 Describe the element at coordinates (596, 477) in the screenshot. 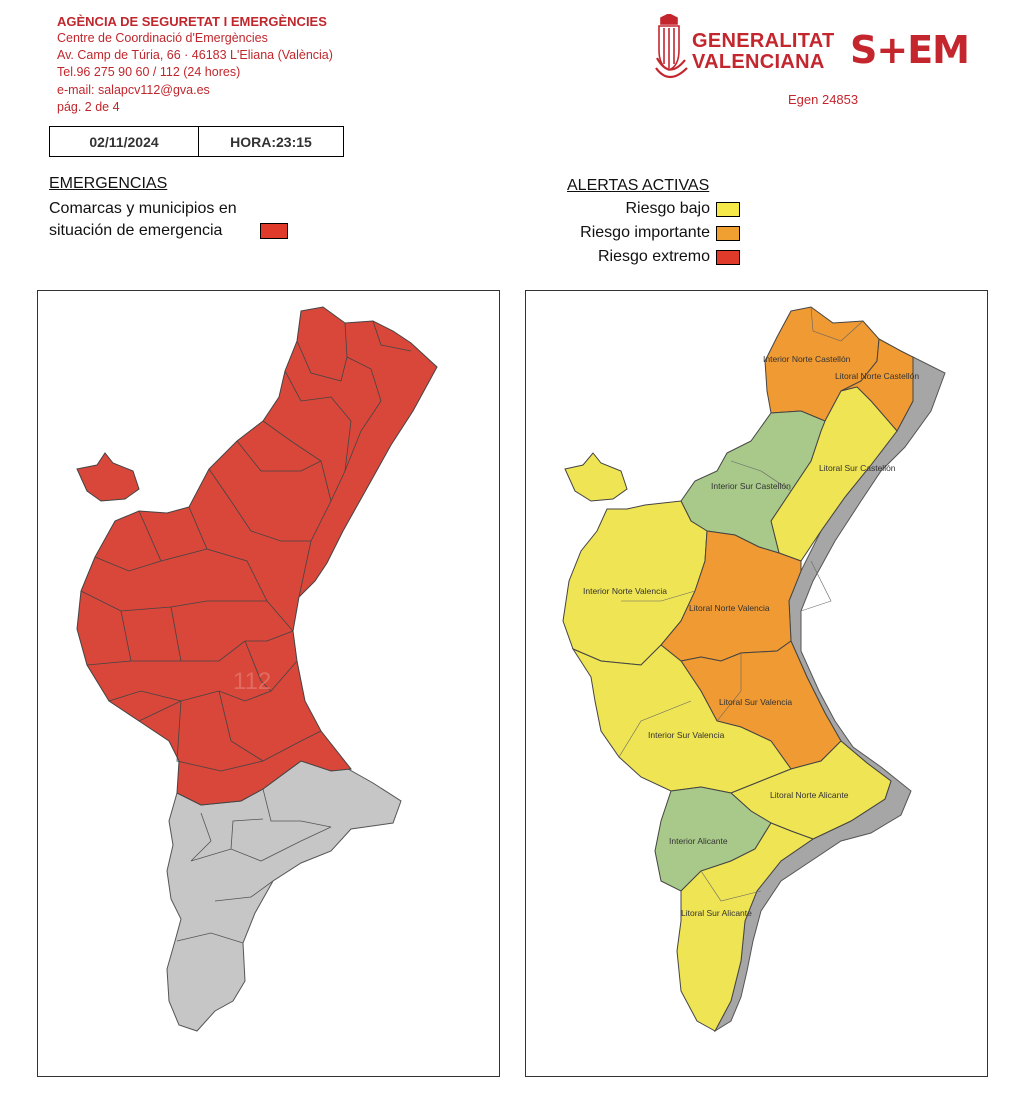

I see `zone-enclave-yellow` at that location.